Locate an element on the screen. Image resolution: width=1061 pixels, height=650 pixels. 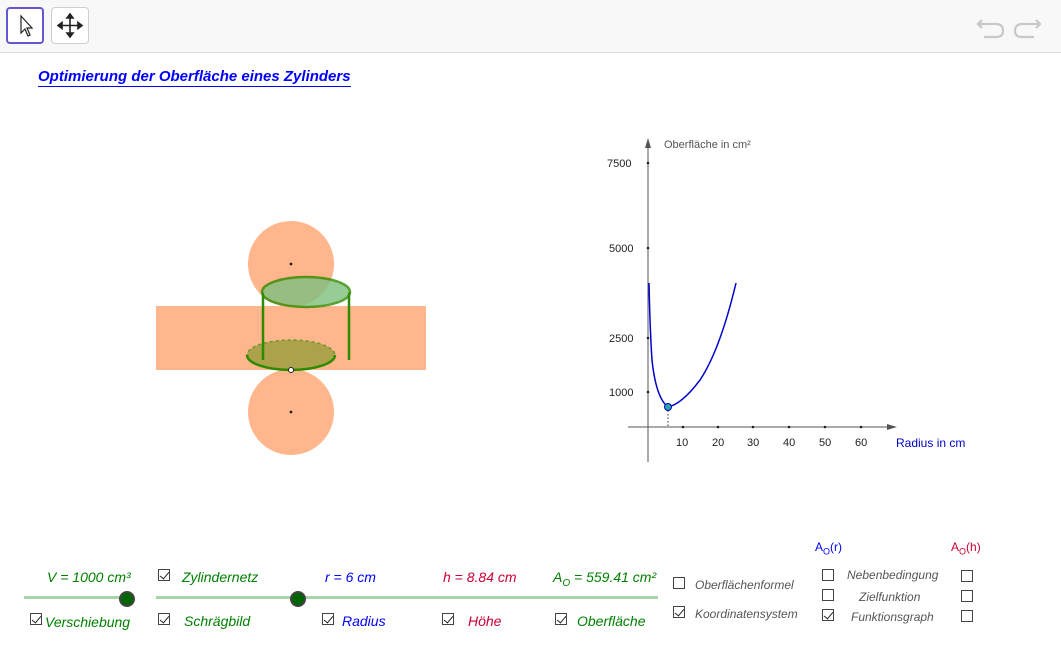
verschiebung-label: Verschiebung is located at coordinates (88, 622).